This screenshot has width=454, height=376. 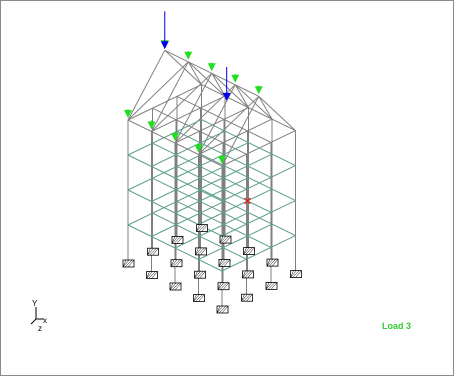 I want to click on roof-ridge-beam, so click(x=223, y=79).